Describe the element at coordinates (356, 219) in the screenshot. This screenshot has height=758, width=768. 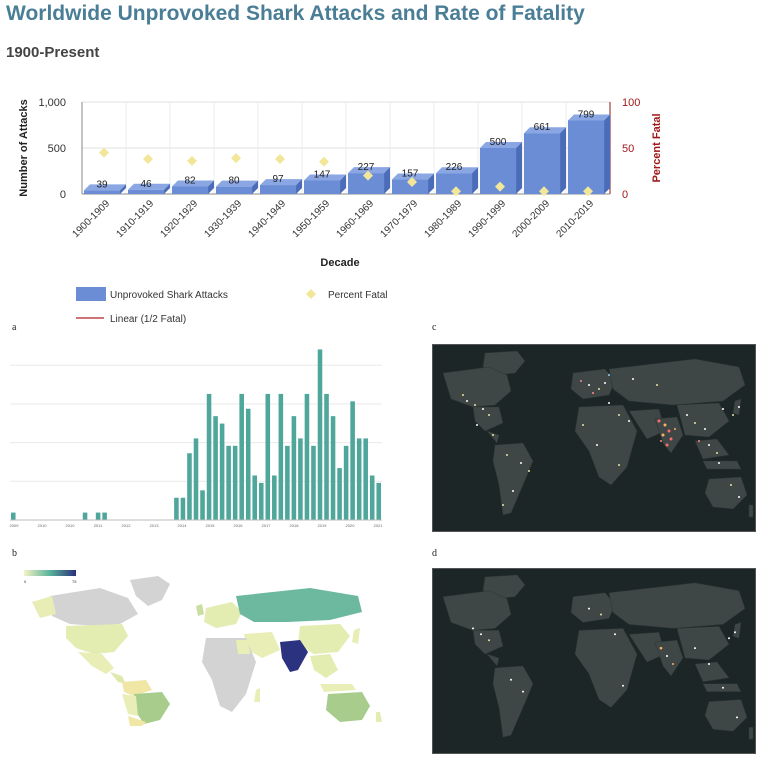
I see `x-tick-label: 1960-1969` at that location.